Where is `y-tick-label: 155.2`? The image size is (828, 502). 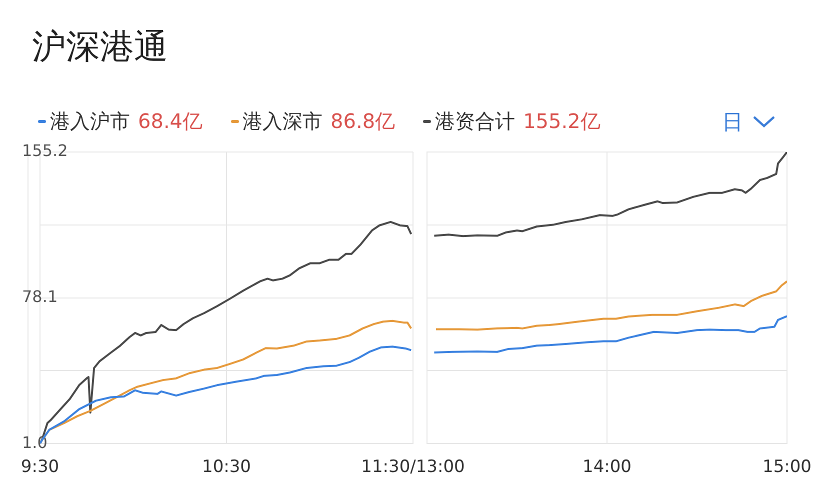
y-tick-label: 155.2 is located at coordinates (45, 150).